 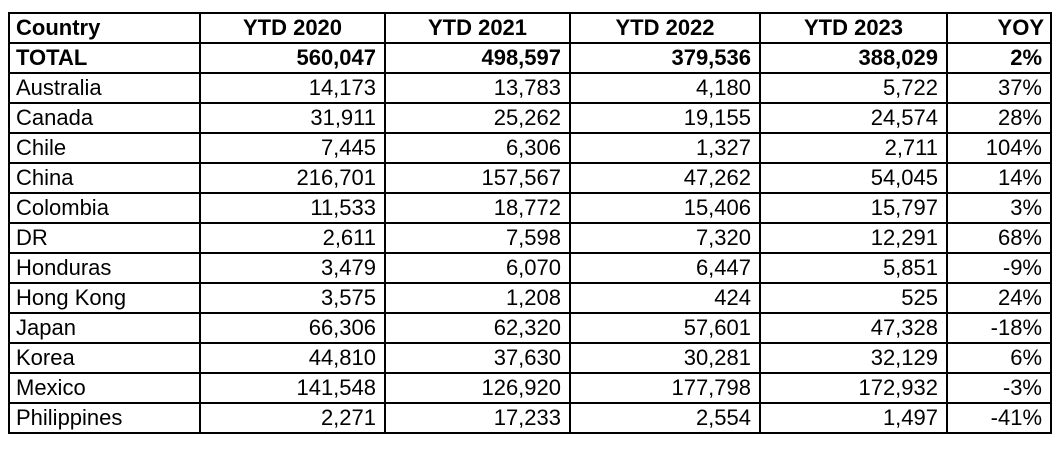 What do you see at coordinates (104, 58) in the screenshot?
I see `total-label: TOTAL` at bounding box center [104, 58].